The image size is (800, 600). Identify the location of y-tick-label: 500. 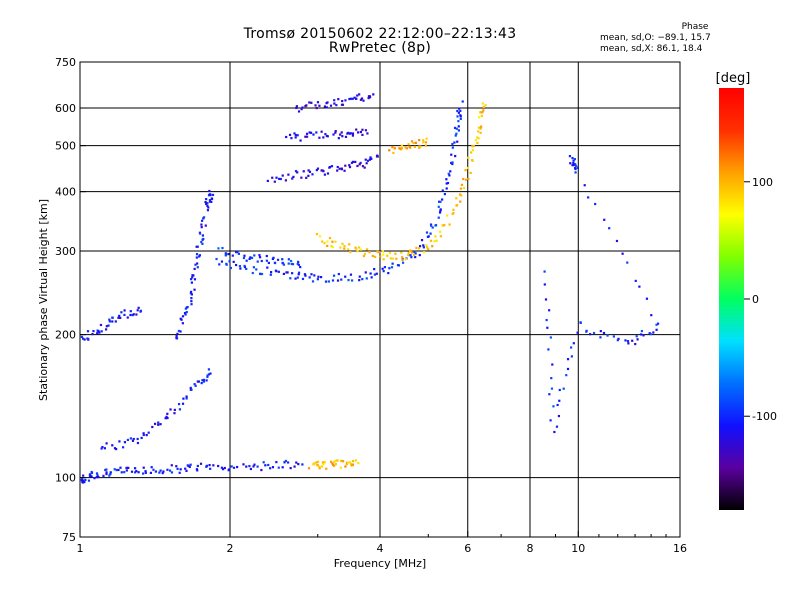
(65, 146).